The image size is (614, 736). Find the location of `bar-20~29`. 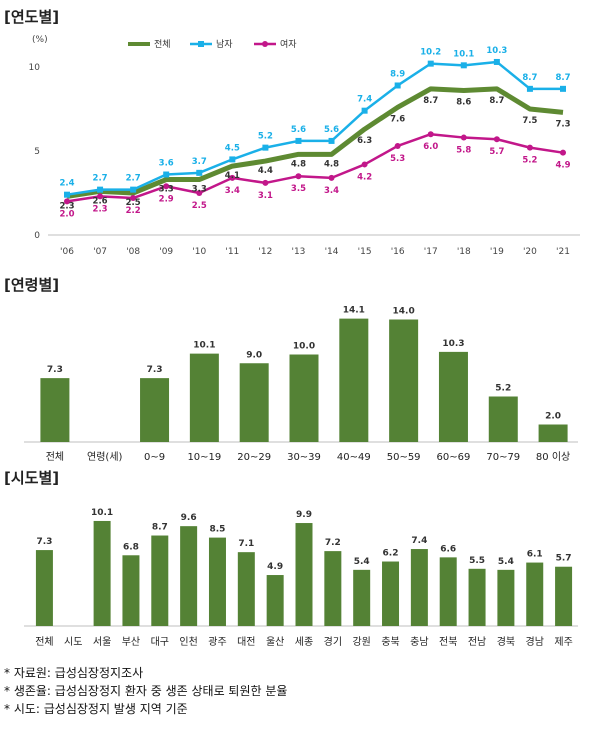

bar-20~29 is located at coordinates (254, 402).